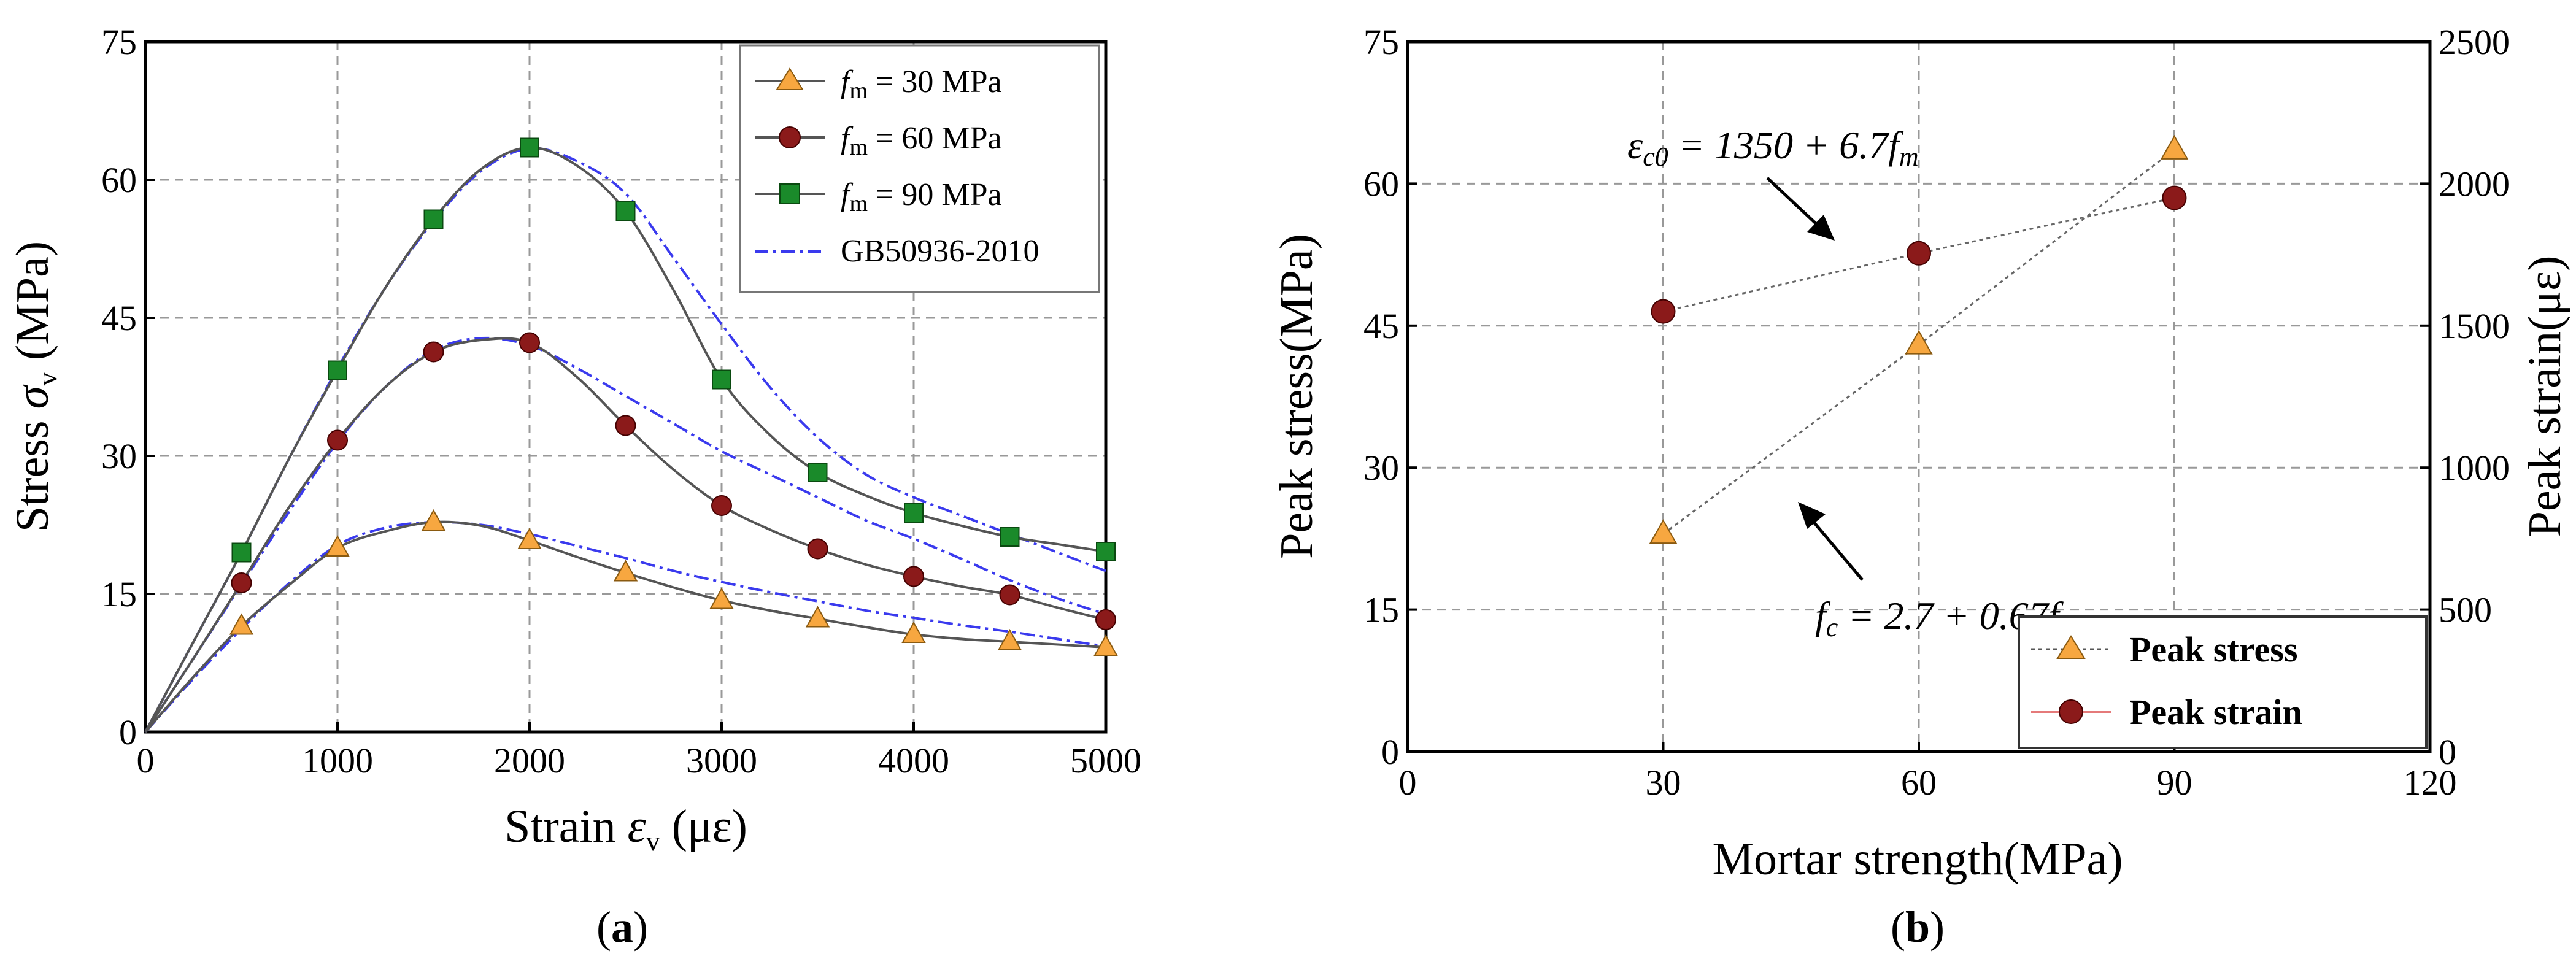 This screenshot has height=959, width=2576. Describe the element at coordinates (1779, 145) in the screenshot. I see `annot-strain-rhs: = 1350 + 6.7` at that location.